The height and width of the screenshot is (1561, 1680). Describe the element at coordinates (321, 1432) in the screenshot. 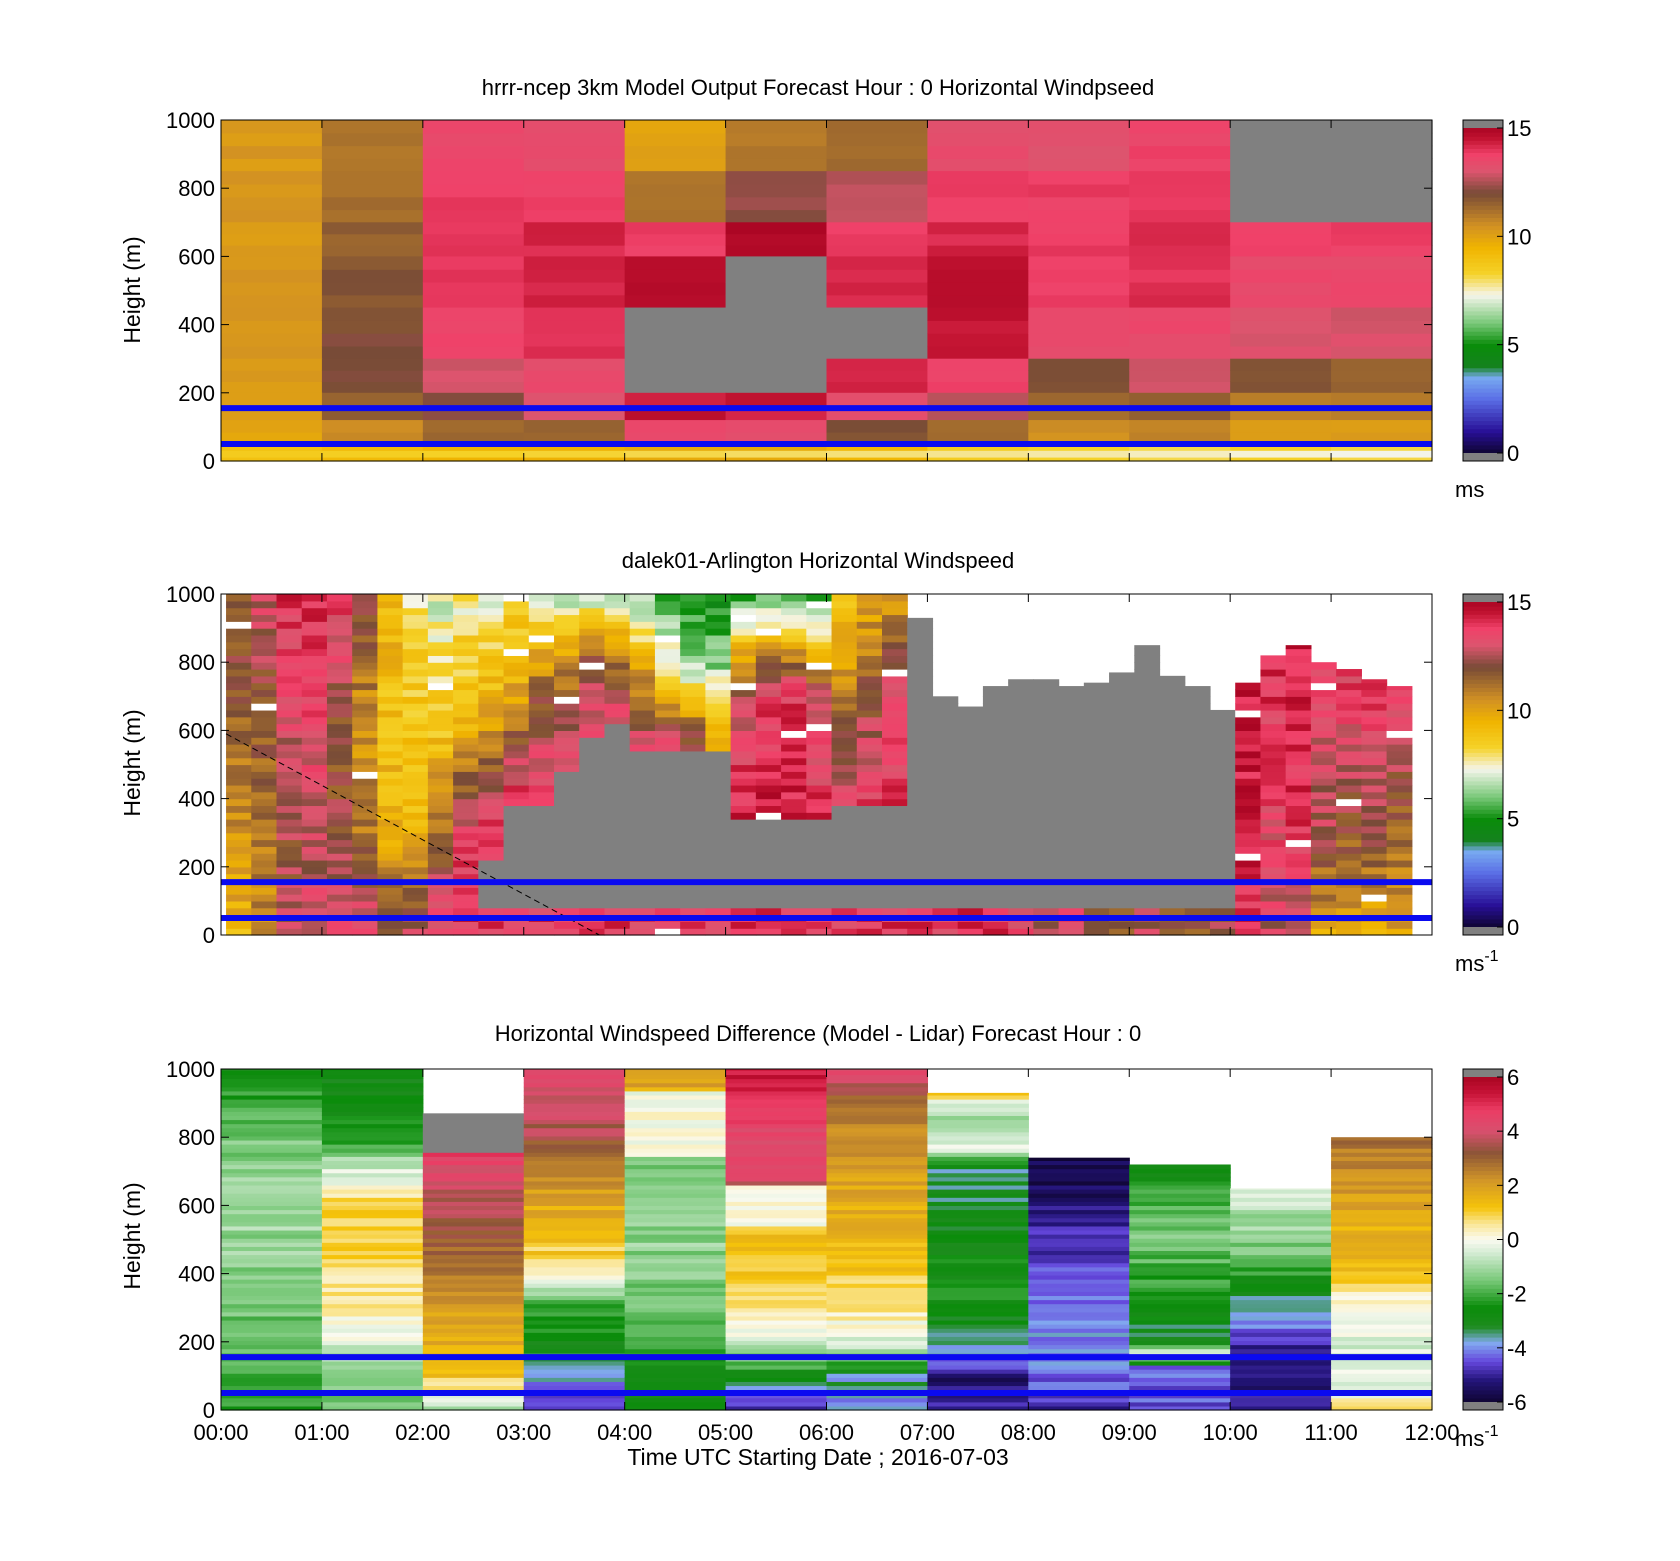

I see `x-tick-label: 01:00` at that location.